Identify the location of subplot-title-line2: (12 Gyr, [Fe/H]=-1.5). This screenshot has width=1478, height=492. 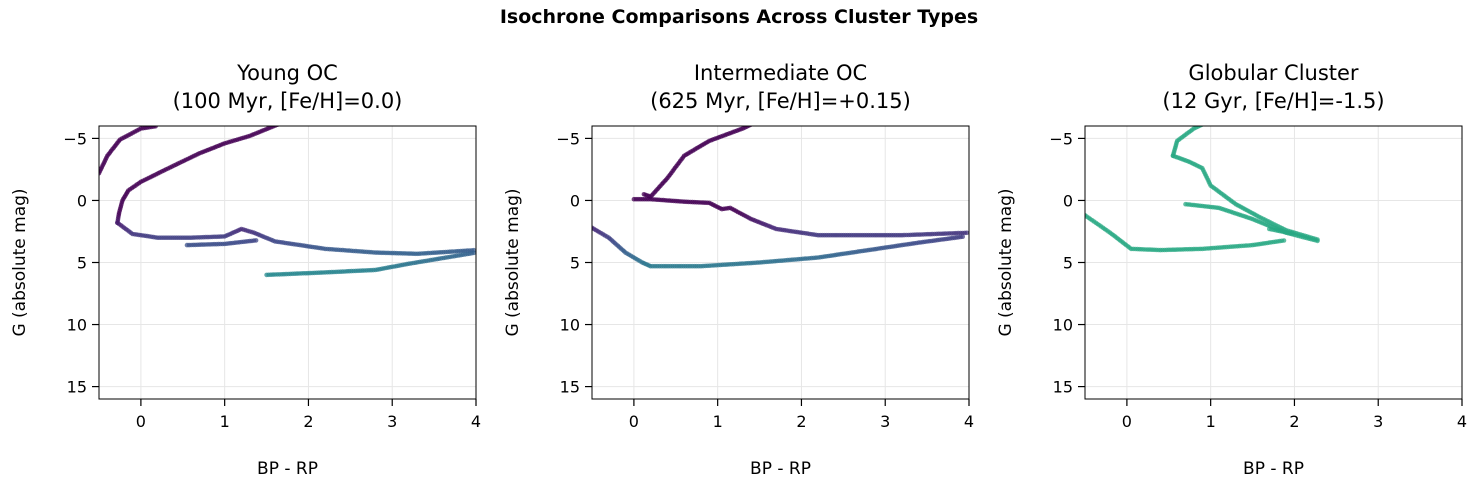
(1273, 101).